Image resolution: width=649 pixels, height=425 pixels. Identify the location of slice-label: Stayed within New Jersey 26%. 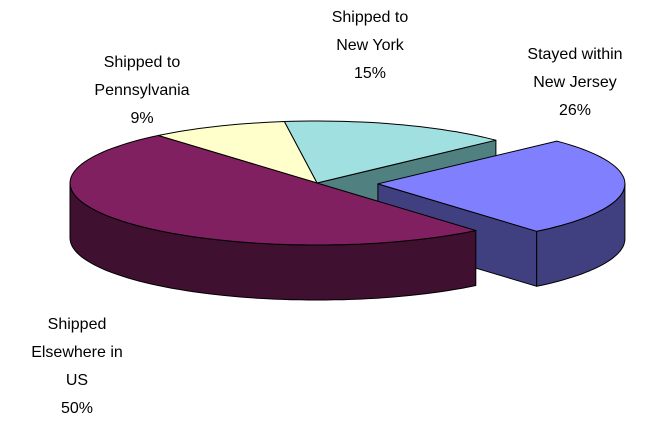
(572, 83).